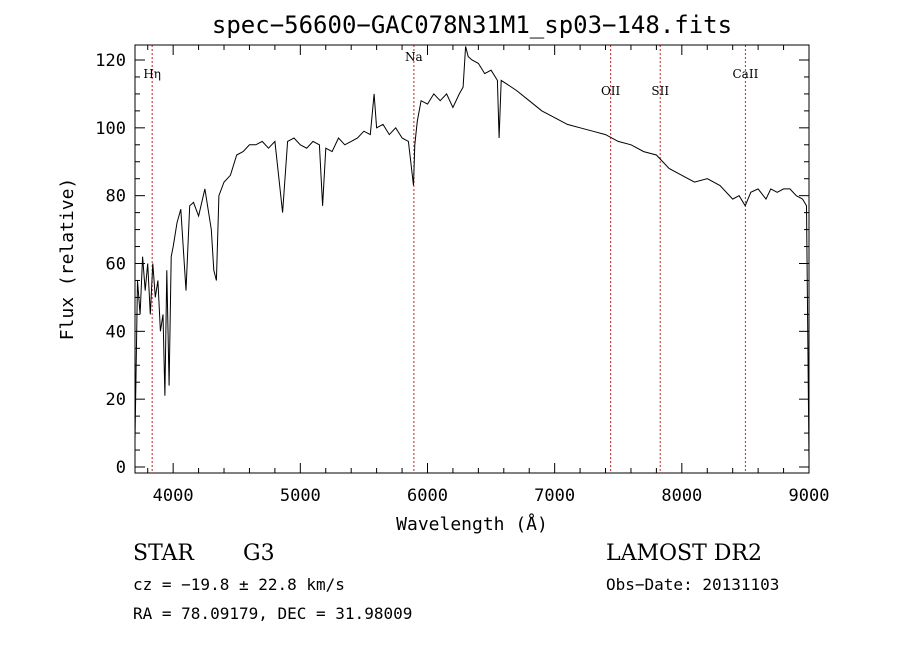 The width and height of the screenshot is (900, 649). What do you see at coordinates (414, 57) in the screenshot?
I see `line-label: Na` at bounding box center [414, 57].